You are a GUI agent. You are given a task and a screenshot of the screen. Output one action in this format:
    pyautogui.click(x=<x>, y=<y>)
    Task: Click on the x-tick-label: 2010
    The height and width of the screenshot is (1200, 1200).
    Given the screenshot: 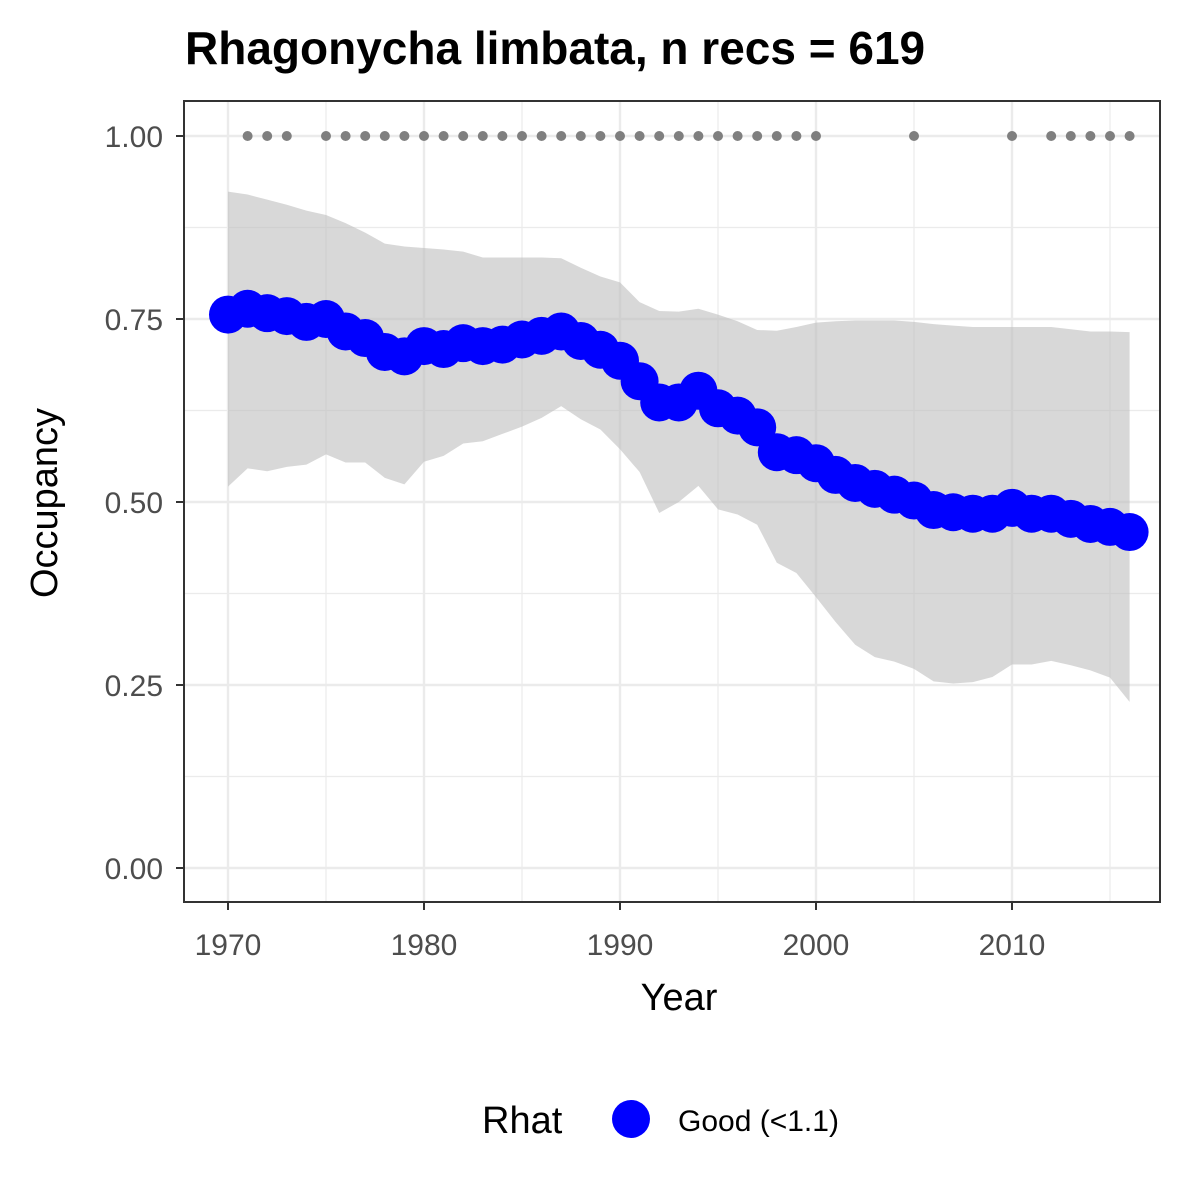 What is the action you would take?
    pyautogui.click(x=1012, y=945)
    